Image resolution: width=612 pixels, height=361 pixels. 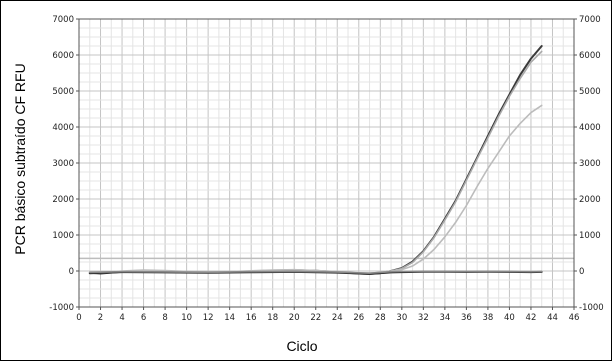 I want to click on x-tick-label: 2, so click(x=100, y=318).